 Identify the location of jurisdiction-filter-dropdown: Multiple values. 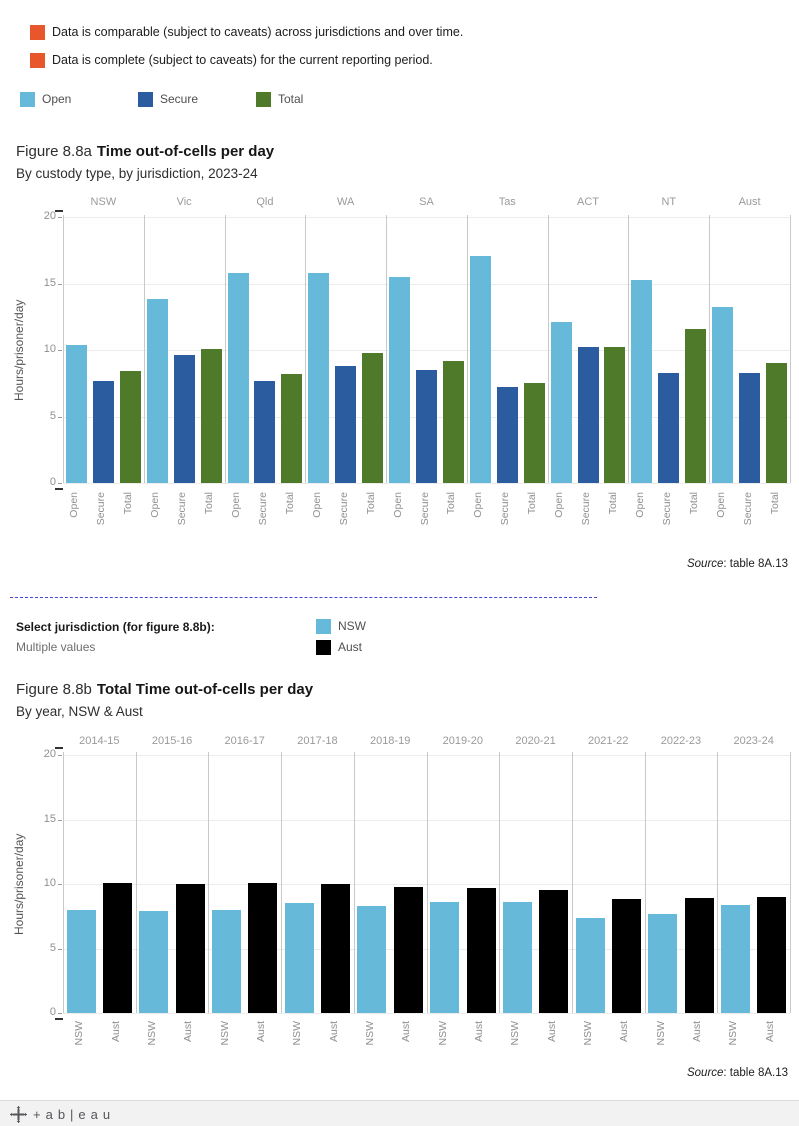
(56, 647).